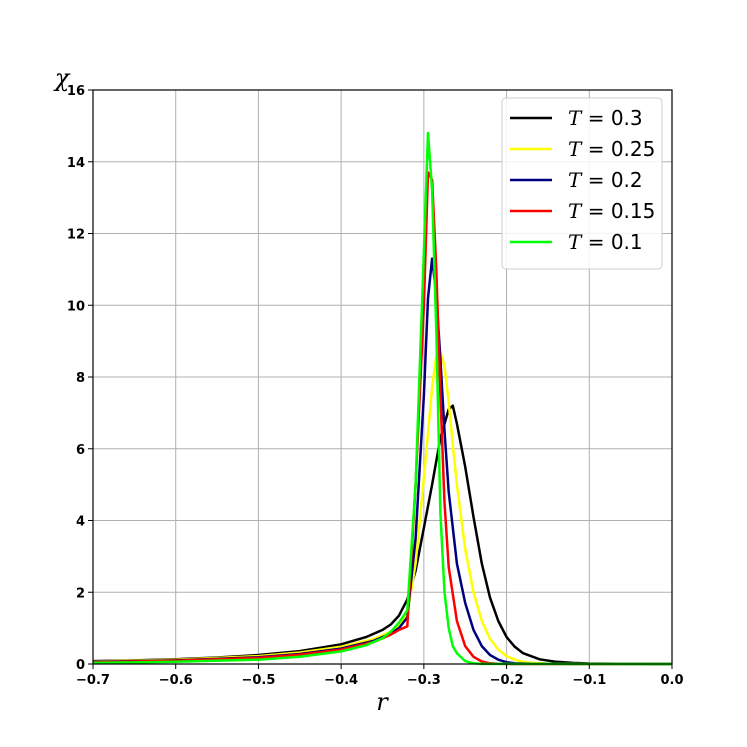 This screenshot has width=747, height=747. What do you see at coordinates (382, 702) in the screenshot?
I see `x-axis-label: r` at bounding box center [382, 702].